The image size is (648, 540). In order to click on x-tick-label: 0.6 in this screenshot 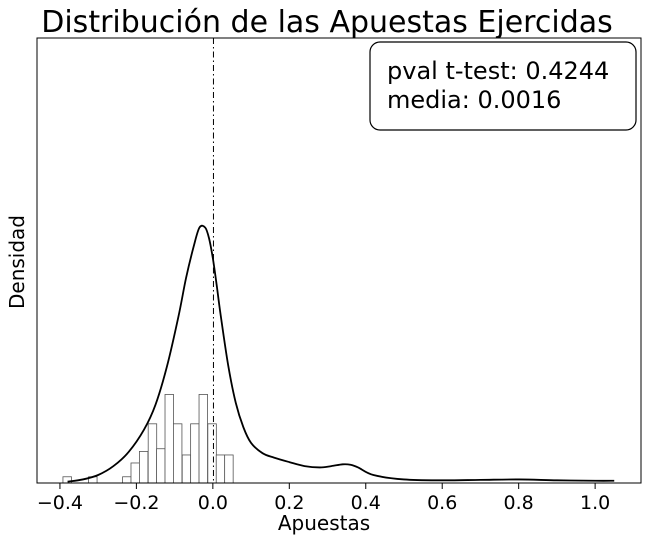, I will do `click(442, 503)`.